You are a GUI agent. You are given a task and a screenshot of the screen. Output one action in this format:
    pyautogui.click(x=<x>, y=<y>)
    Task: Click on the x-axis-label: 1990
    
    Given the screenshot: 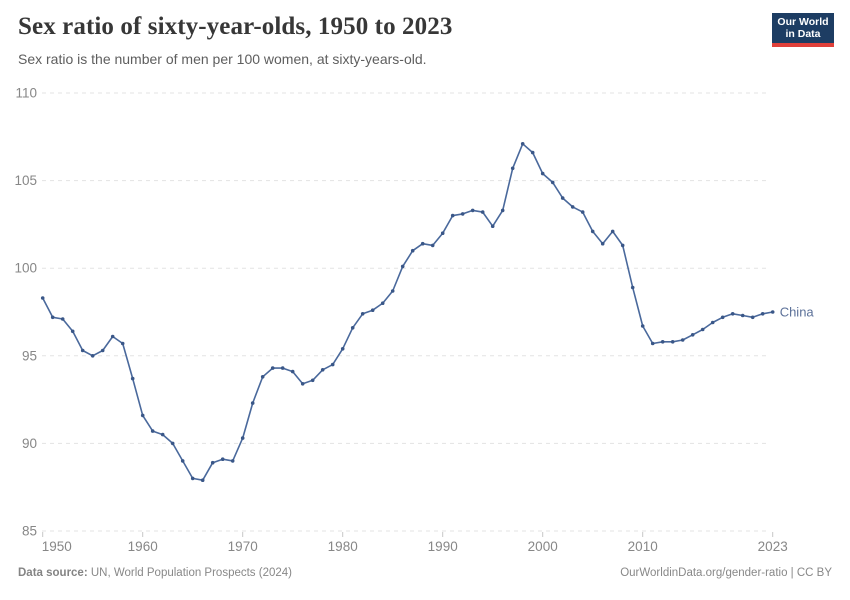 What is the action you would take?
    pyautogui.click(x=443, y=546)
    